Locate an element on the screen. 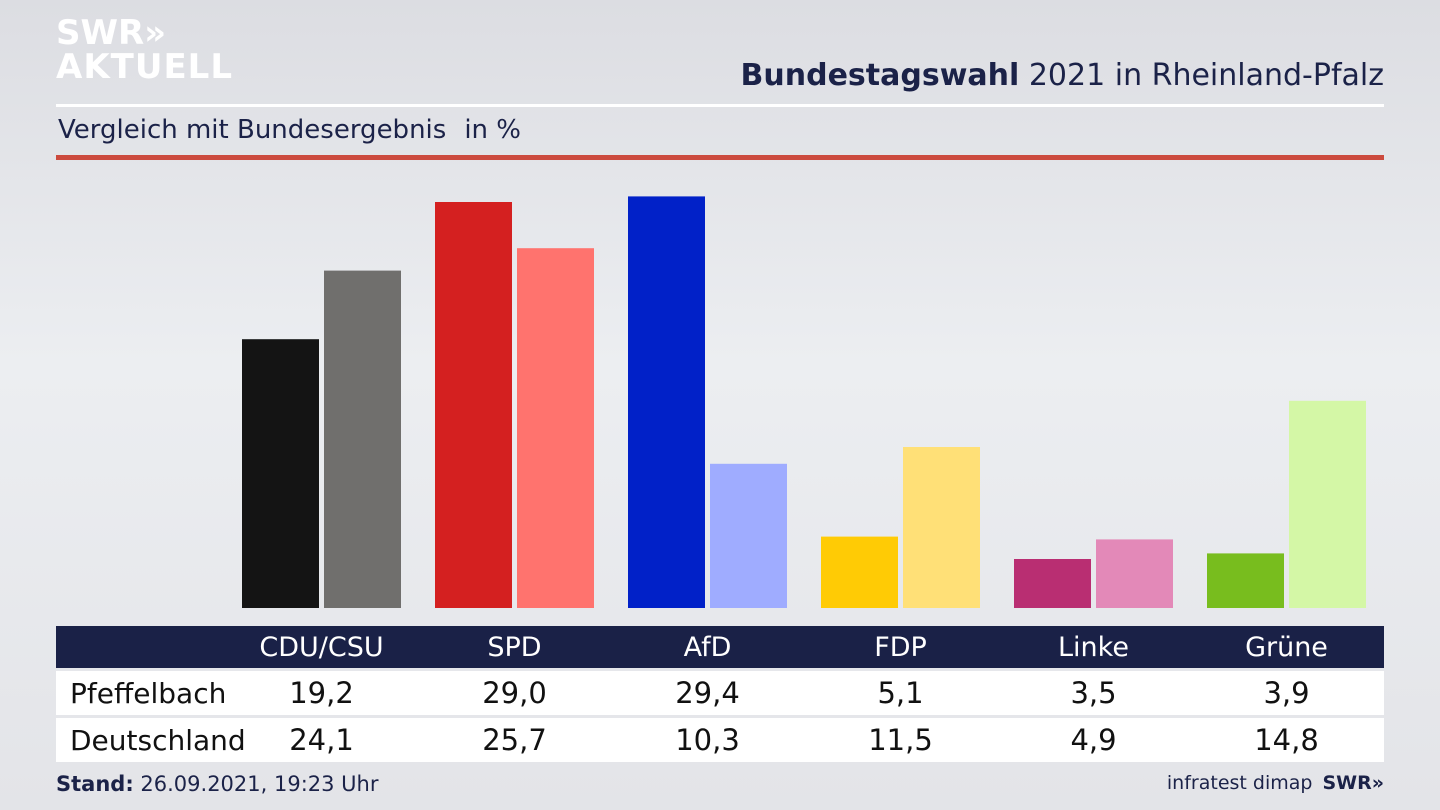 Image resolution: width=1440 pixels, height=810 pixels. subtitle: Vergleich mit Bundesergebnis in % is located at coordinates (289, 130).